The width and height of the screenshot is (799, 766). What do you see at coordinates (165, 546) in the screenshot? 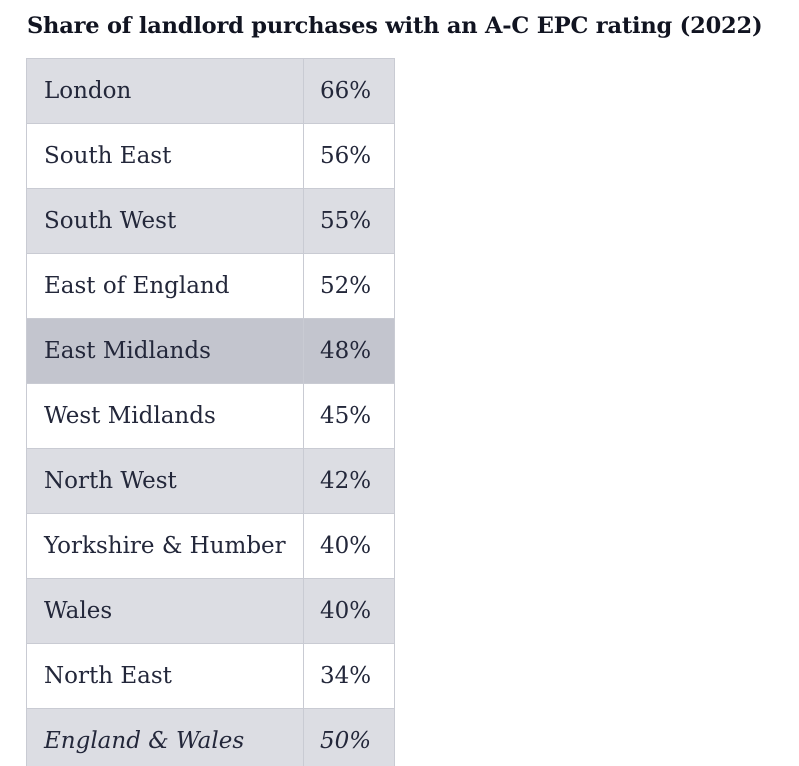
I see `region-cell: Yorkshire & Humber` at bounding box center [165, 546].